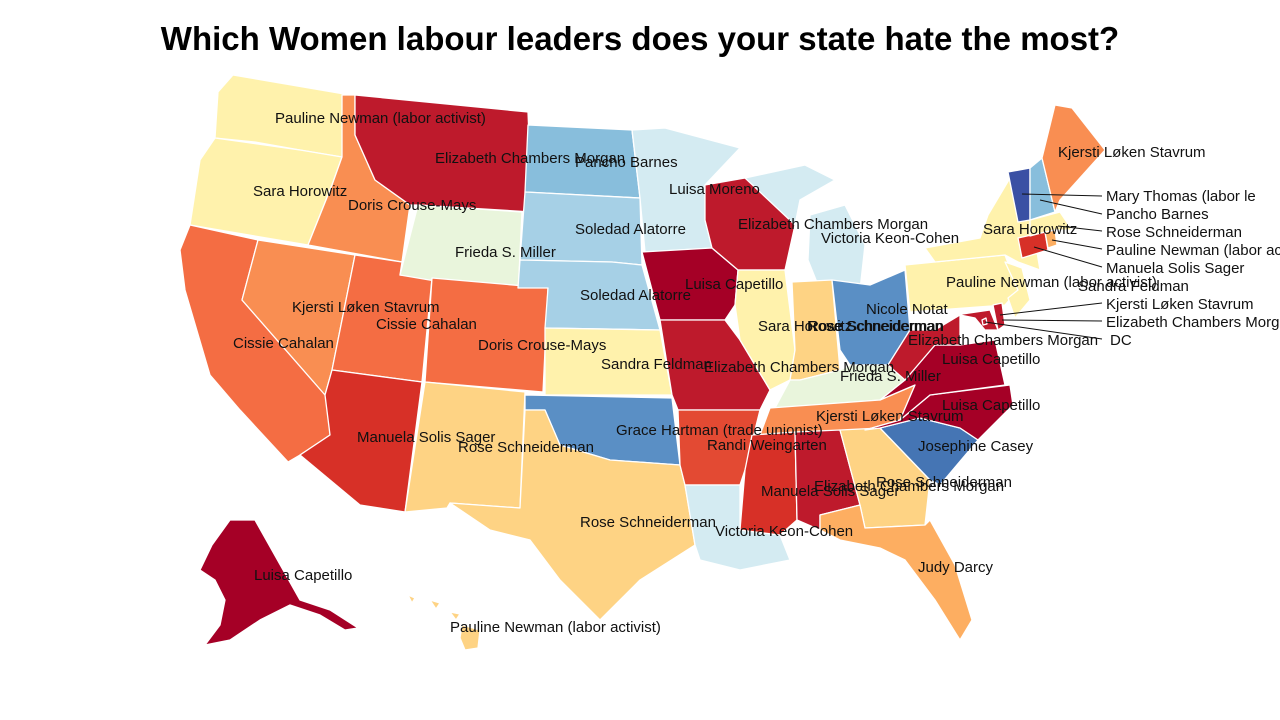 Image resolution: width=1280 pixels, height=720 pixels. What do you see at coordinates (526, 447) in the screenshot?
I see `label-new-mexico: Rose Schneiderman` at bounding box center [526, 447].